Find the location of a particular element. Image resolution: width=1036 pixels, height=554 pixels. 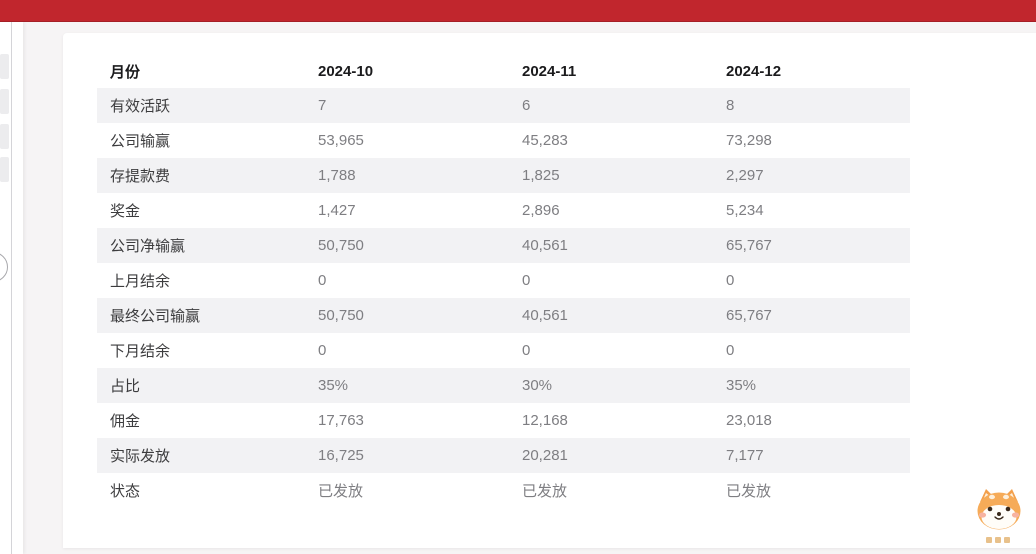

row-label: 有效活跃 is located at coordinates (140, 106).